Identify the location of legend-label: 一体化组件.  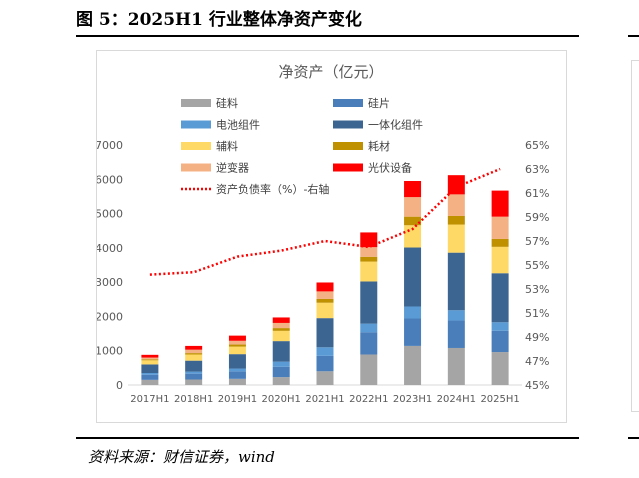
(395, 125).